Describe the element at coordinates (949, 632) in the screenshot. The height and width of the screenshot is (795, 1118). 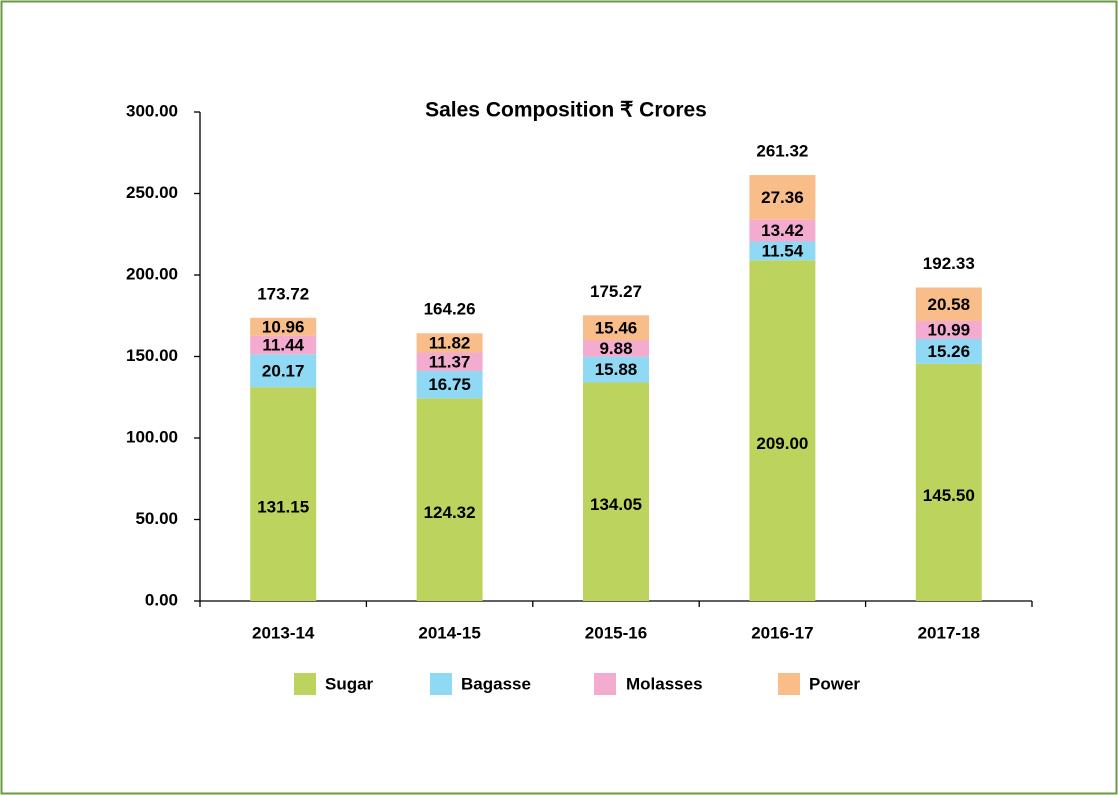
I see `x-tick-label: 2017-18` at that location.